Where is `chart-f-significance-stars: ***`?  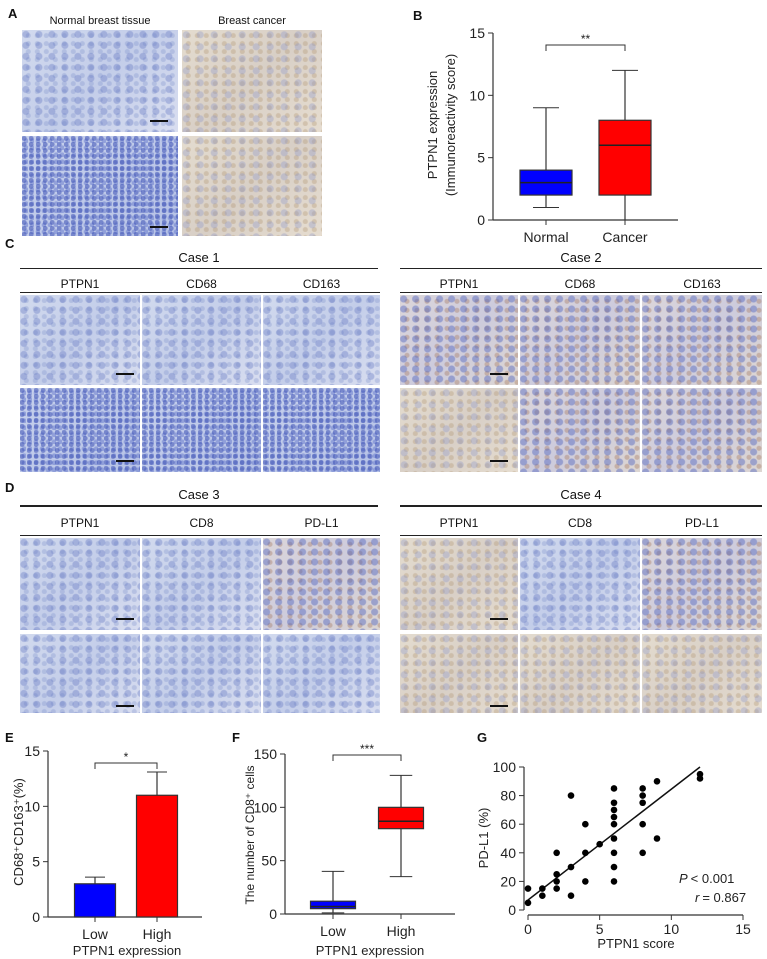
chart-f-significance-stars: *** is located at coordinates (367, 749).